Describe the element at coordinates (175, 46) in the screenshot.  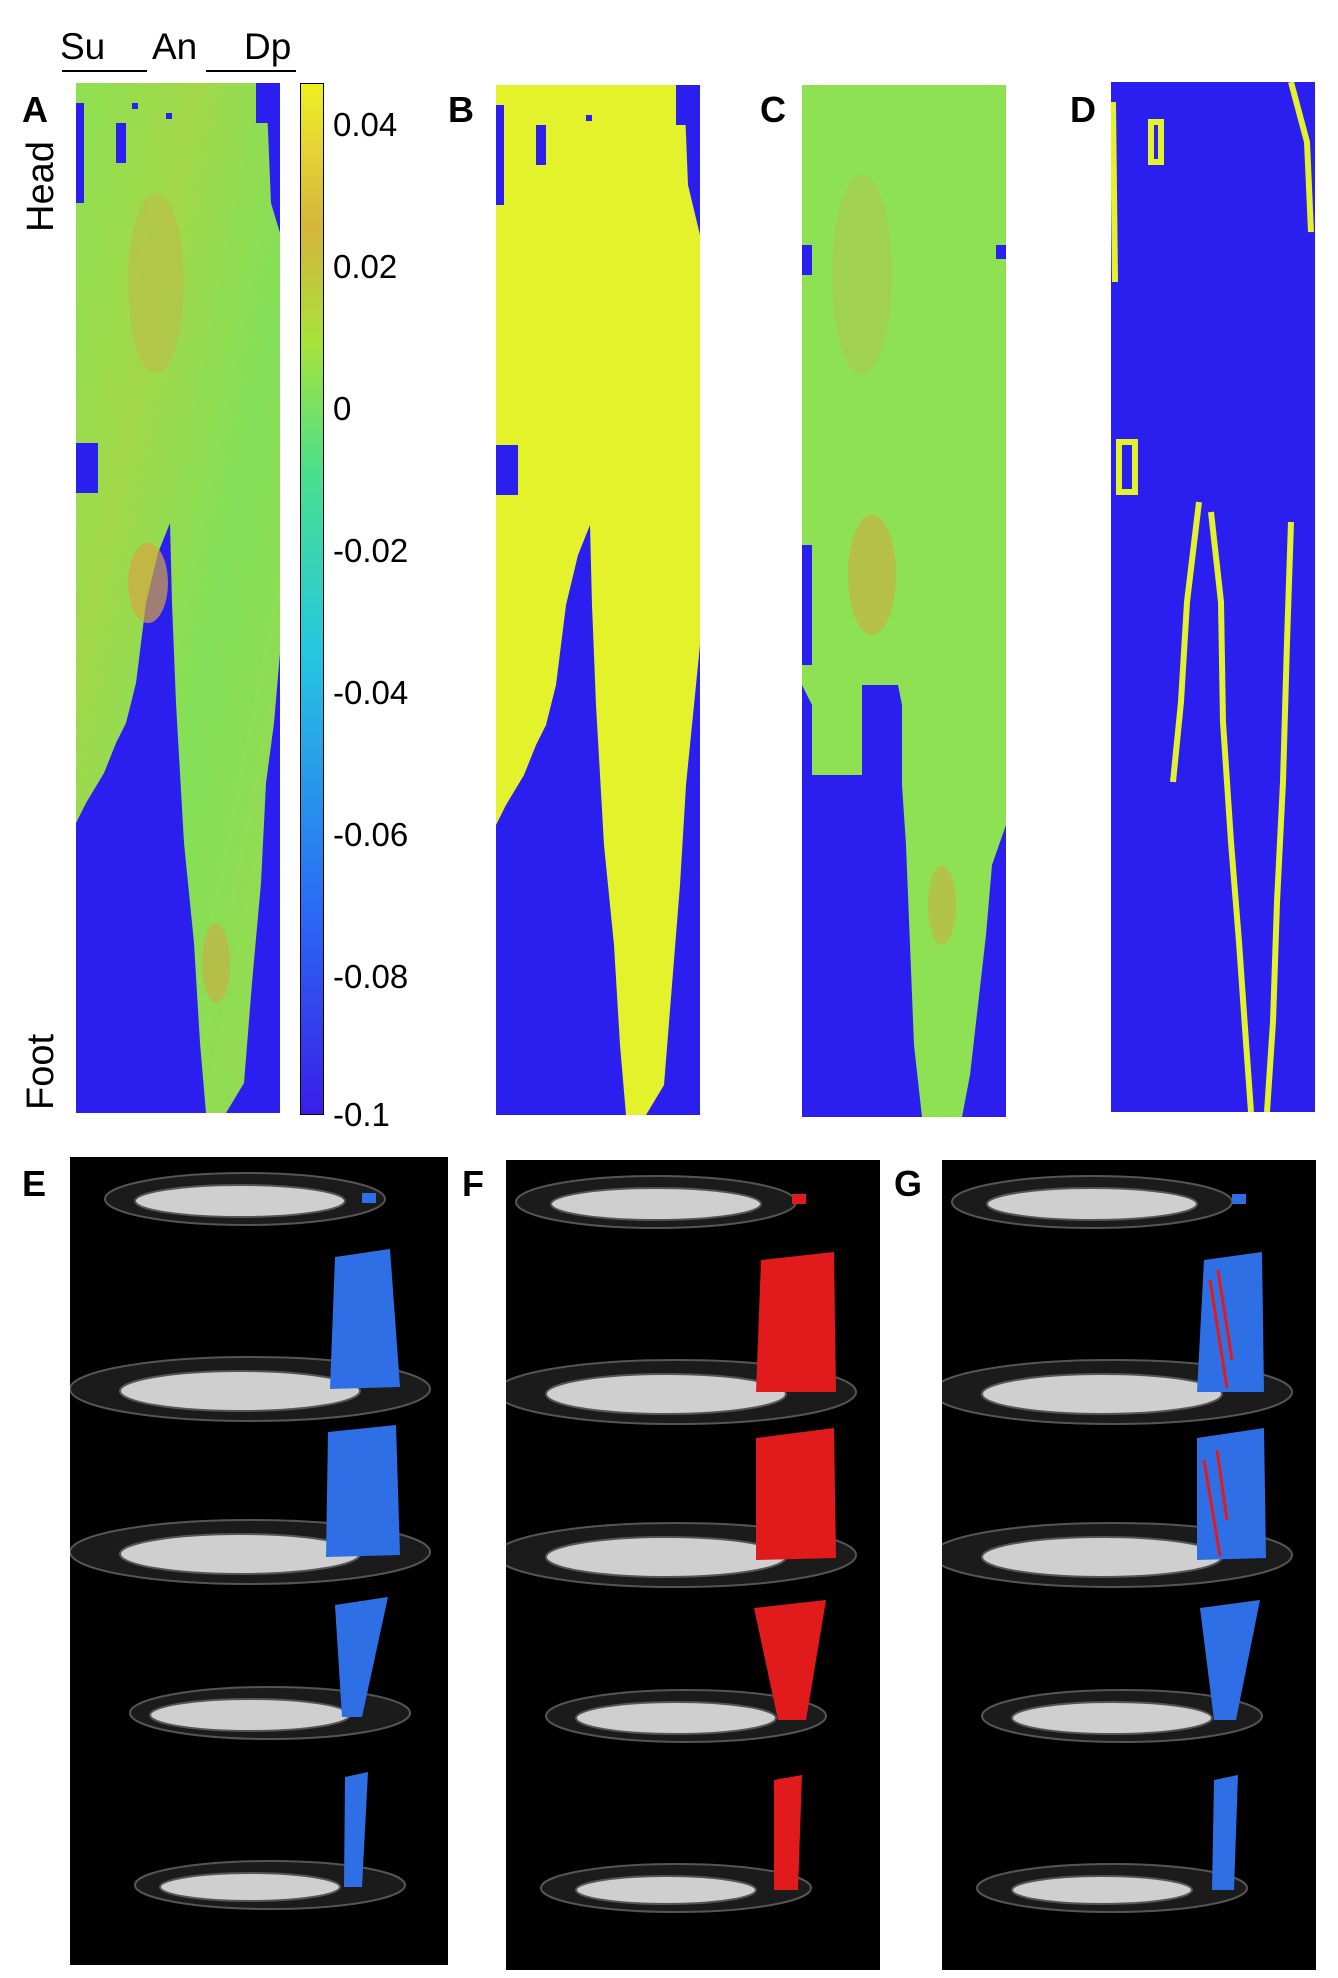
I see `label-anterior: An` at that location.